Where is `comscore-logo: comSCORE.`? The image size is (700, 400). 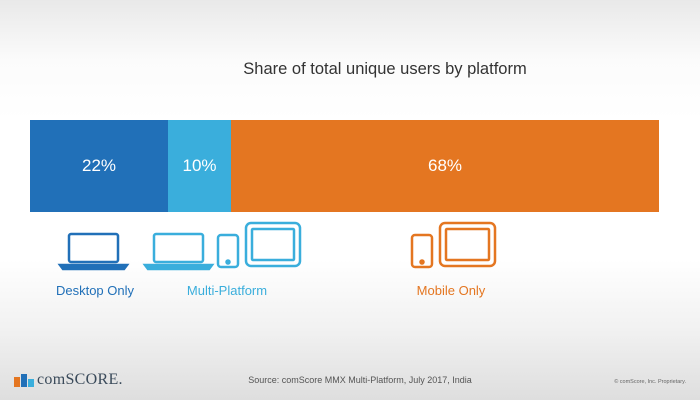 comscore-logo: comSCORE. is located at coordinates (68, 380).